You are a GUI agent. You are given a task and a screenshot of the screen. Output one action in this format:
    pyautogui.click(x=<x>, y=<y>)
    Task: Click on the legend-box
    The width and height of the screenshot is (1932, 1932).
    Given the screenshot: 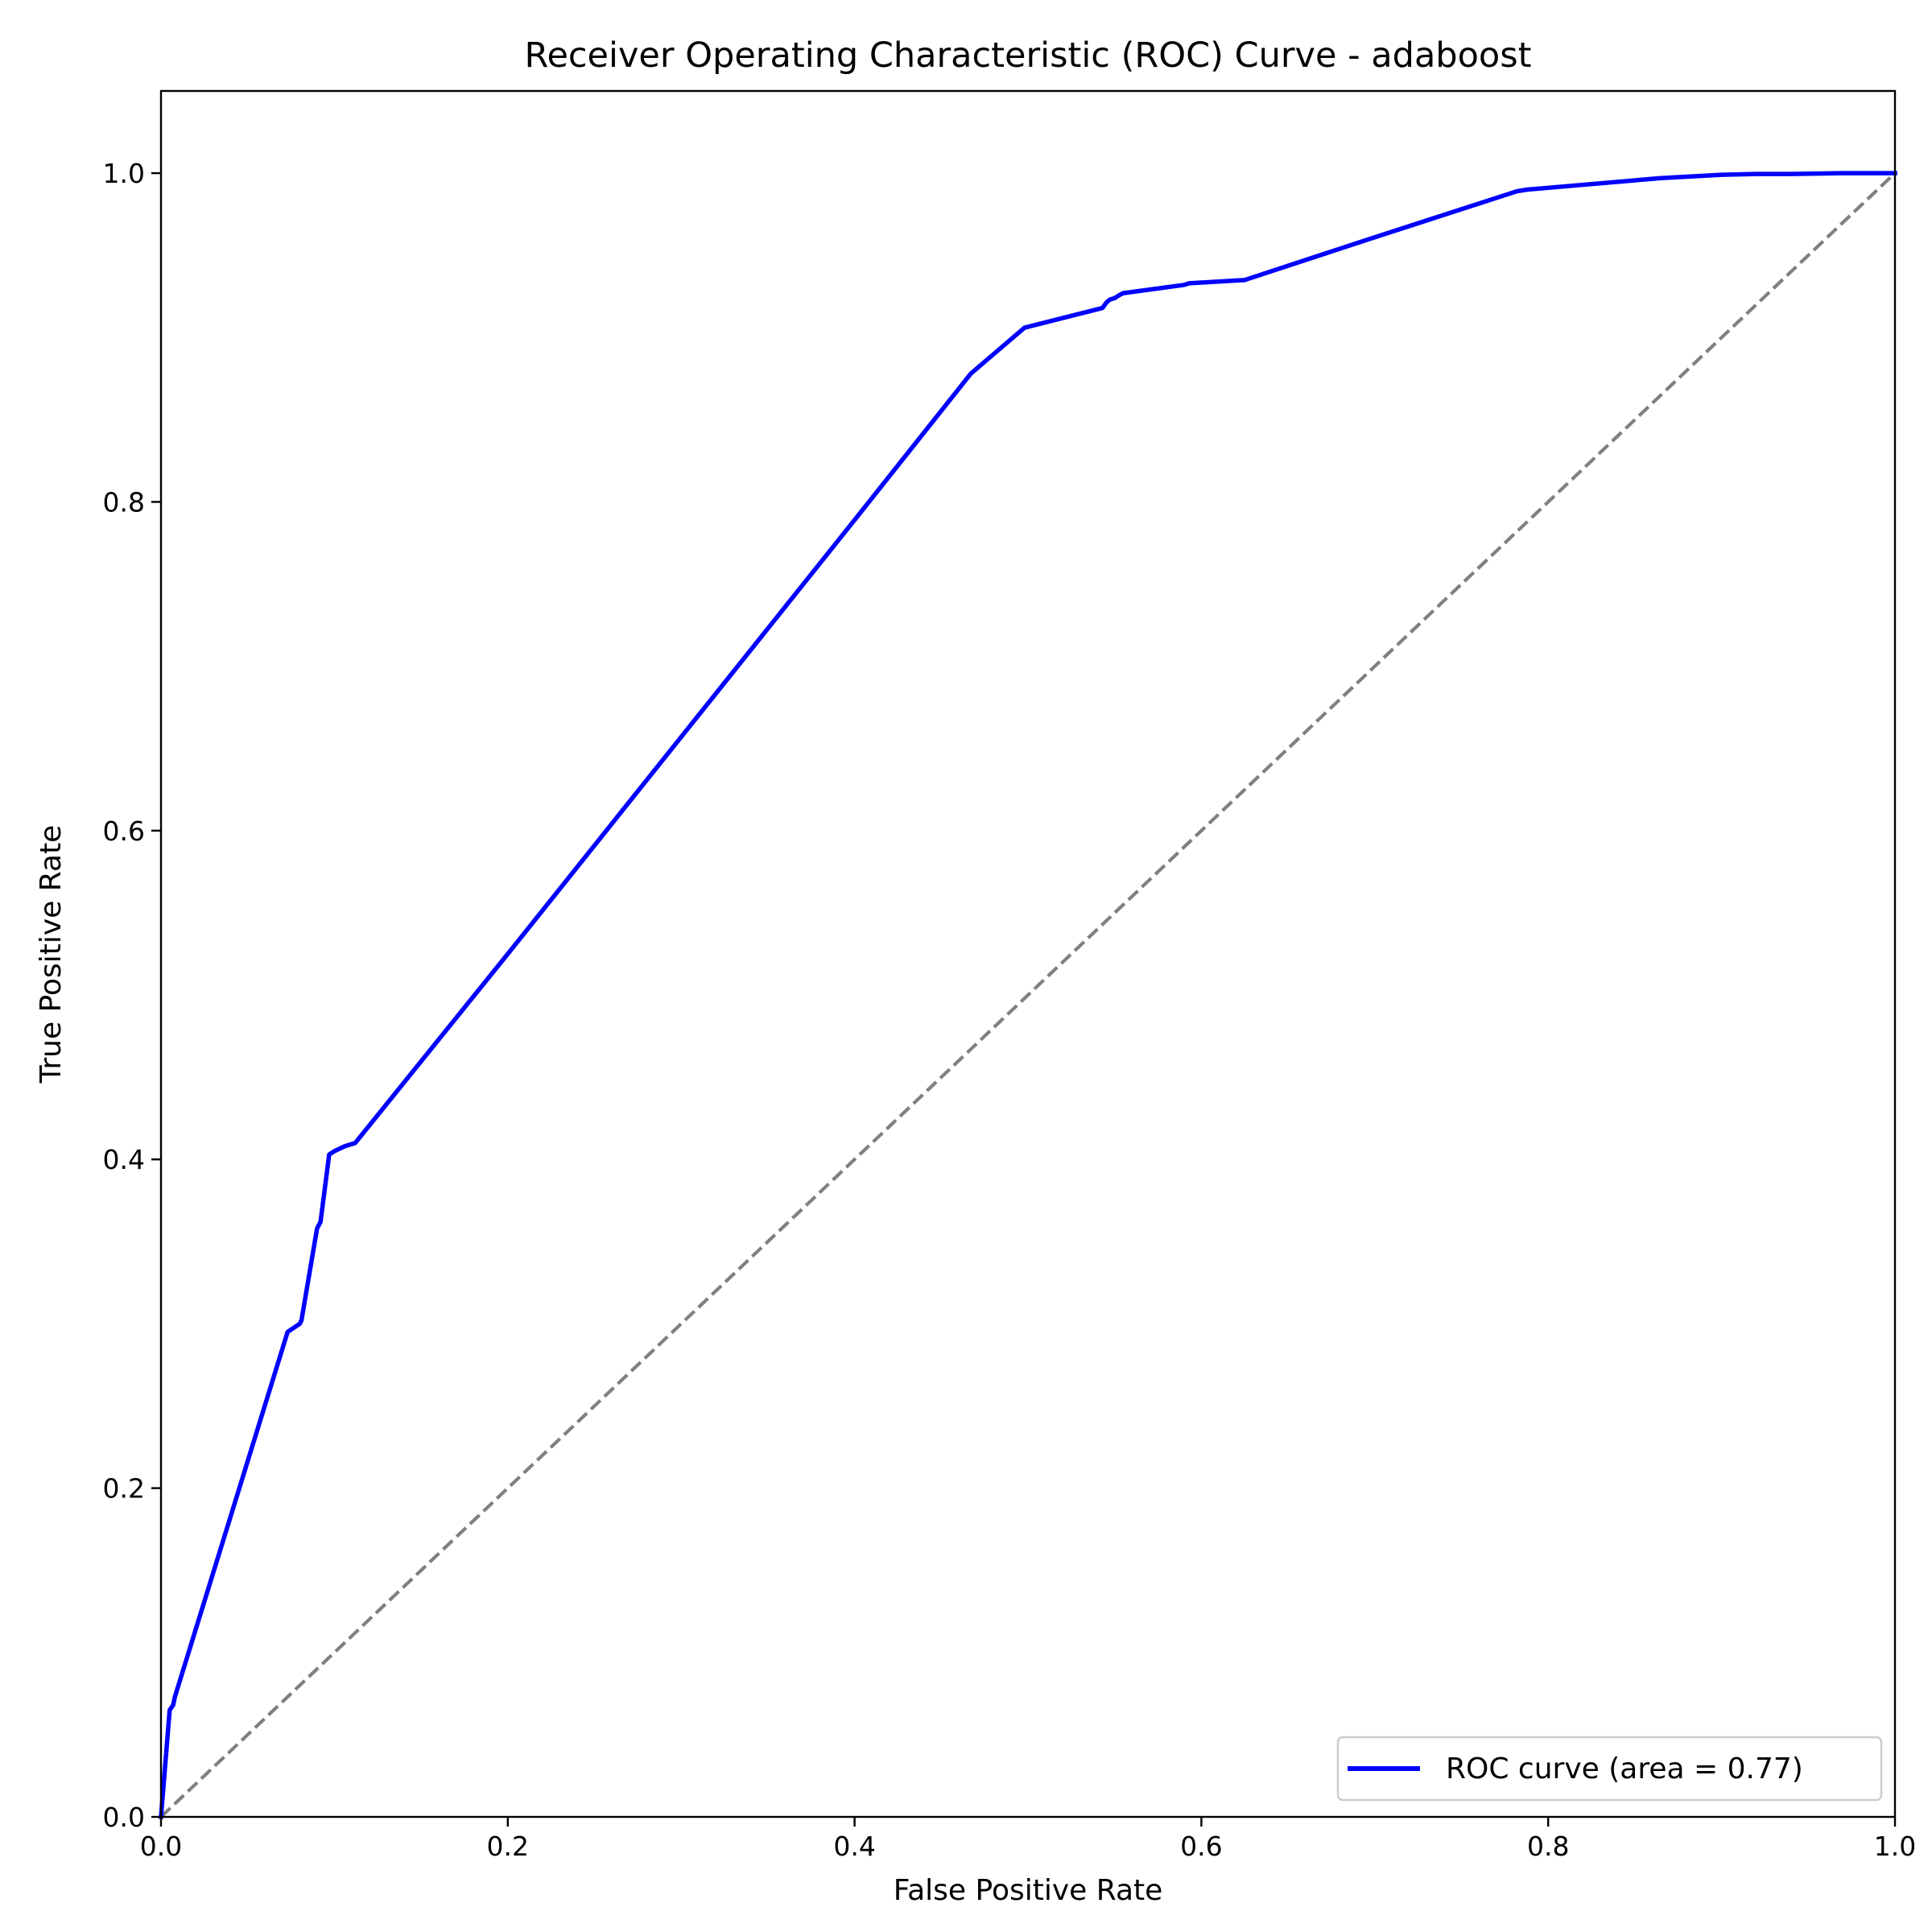 What is the action you would take?
    pyautogui.click(x=1609, y=1769)
    